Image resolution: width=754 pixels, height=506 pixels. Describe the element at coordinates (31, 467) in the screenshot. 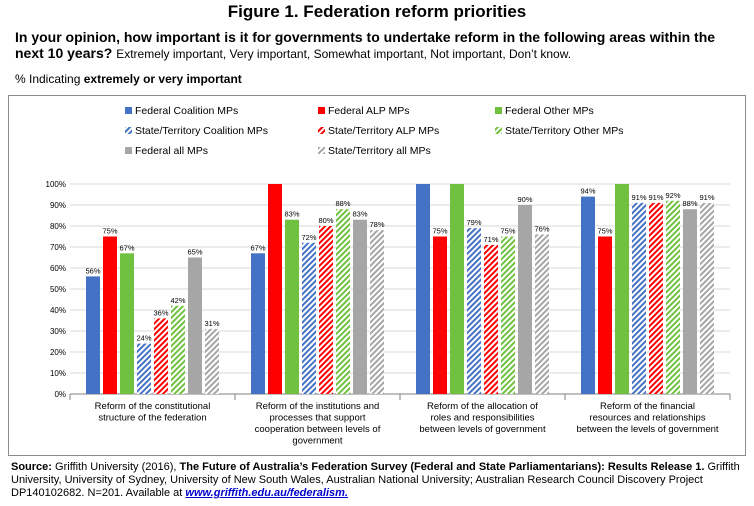

I see `source-label: Source:` at that location.